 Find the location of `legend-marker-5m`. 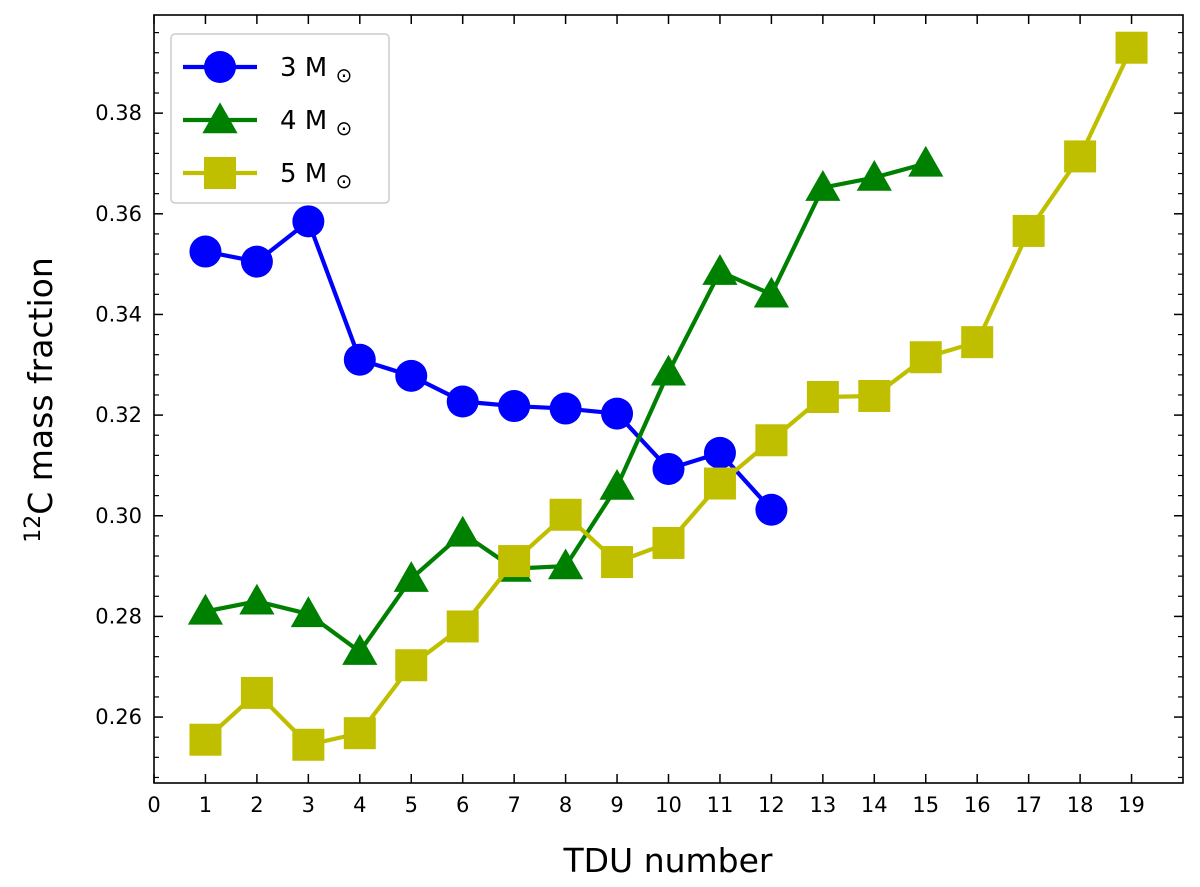

legend-marker-5m is located at coordinates (220, 173).